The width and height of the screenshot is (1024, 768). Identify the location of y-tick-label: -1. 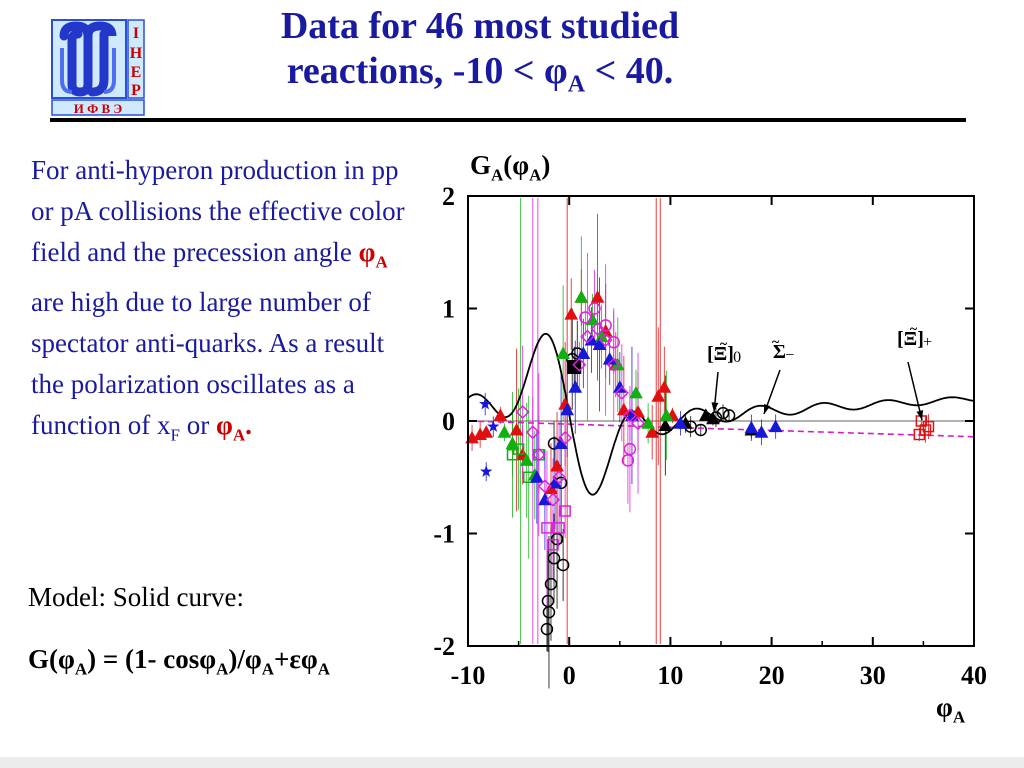
(444, 534).